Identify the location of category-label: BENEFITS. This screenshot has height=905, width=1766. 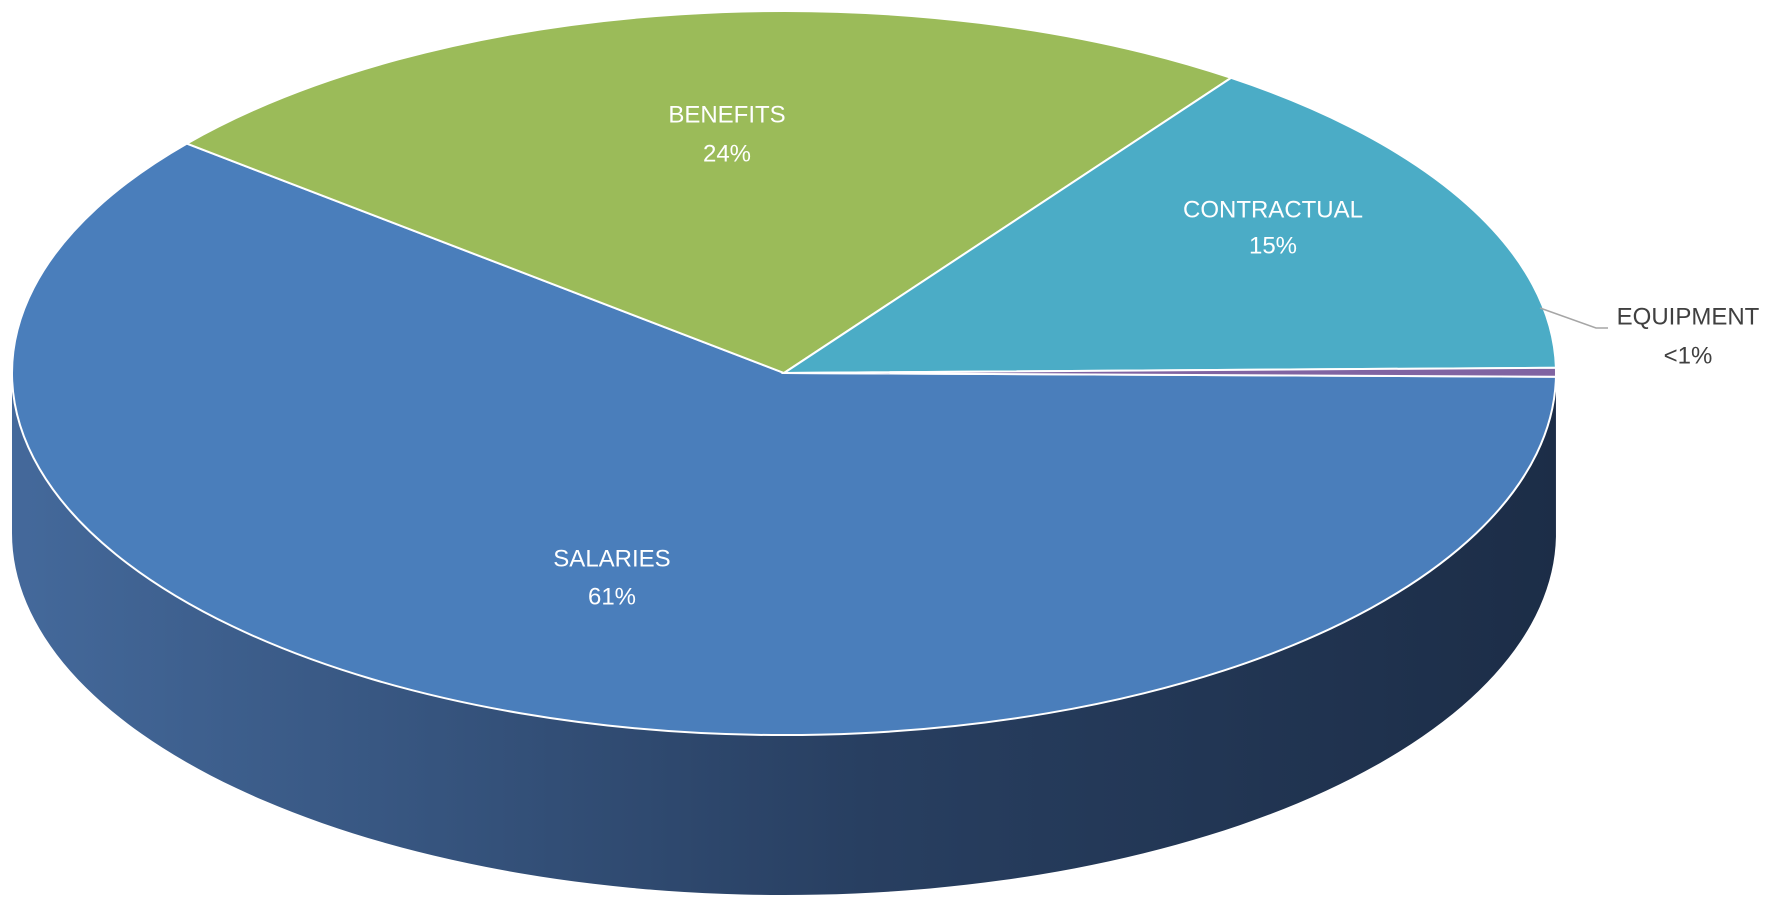
(726, 114).